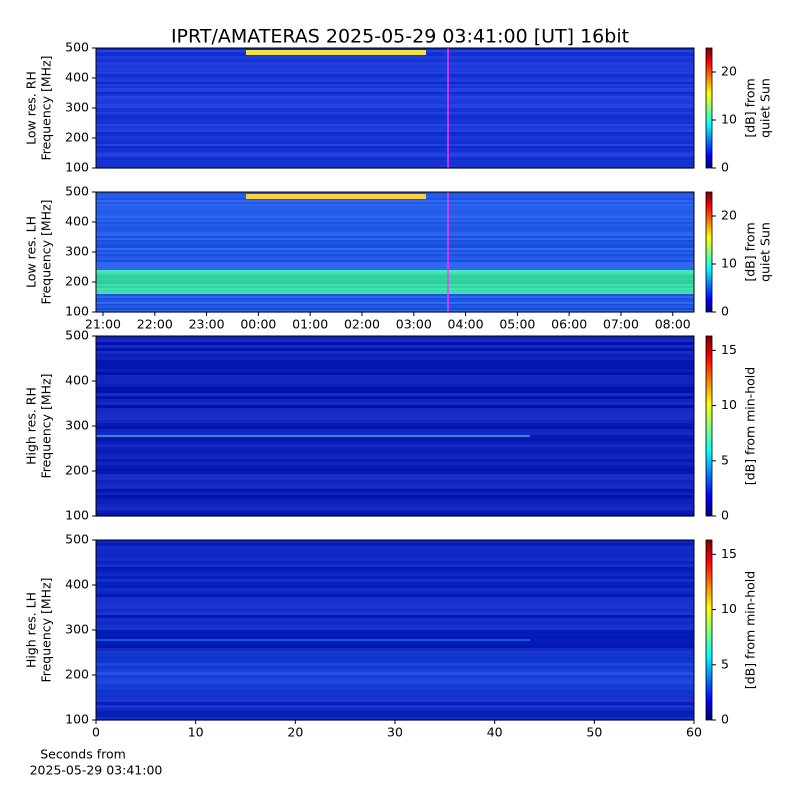  I want to click on y-axis-label: High res. RH, so click(31, 426).